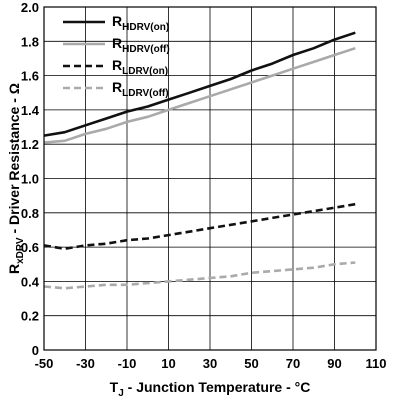  I want to click on x-tick-label: 50, so click(251, 363).